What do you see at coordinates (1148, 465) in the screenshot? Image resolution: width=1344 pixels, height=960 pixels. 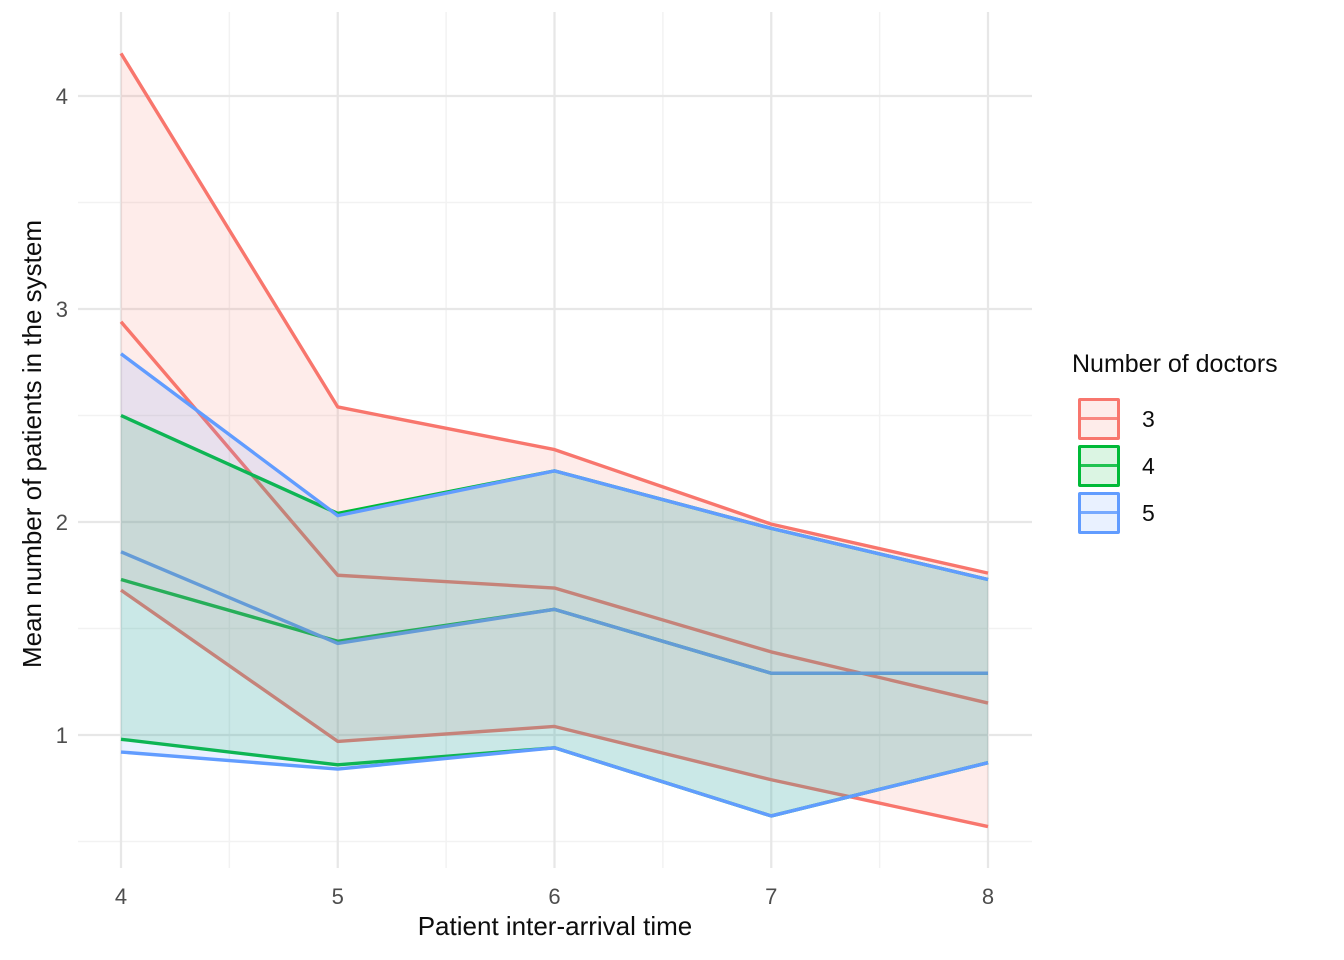 I see `legend-label: 4` at bounding box center [1148, 465].